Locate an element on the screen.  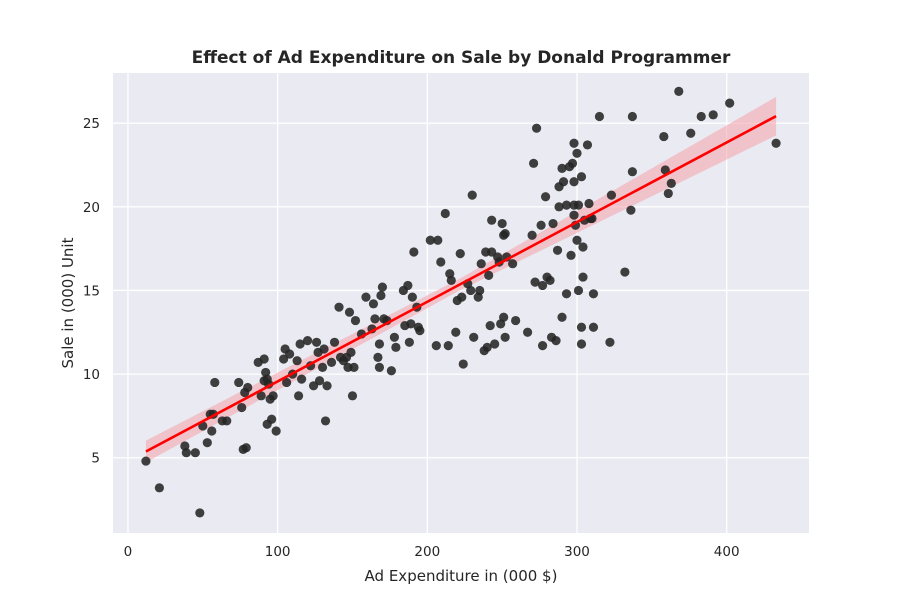
x-tick-label: 200 is located at coordinates (427, 552).